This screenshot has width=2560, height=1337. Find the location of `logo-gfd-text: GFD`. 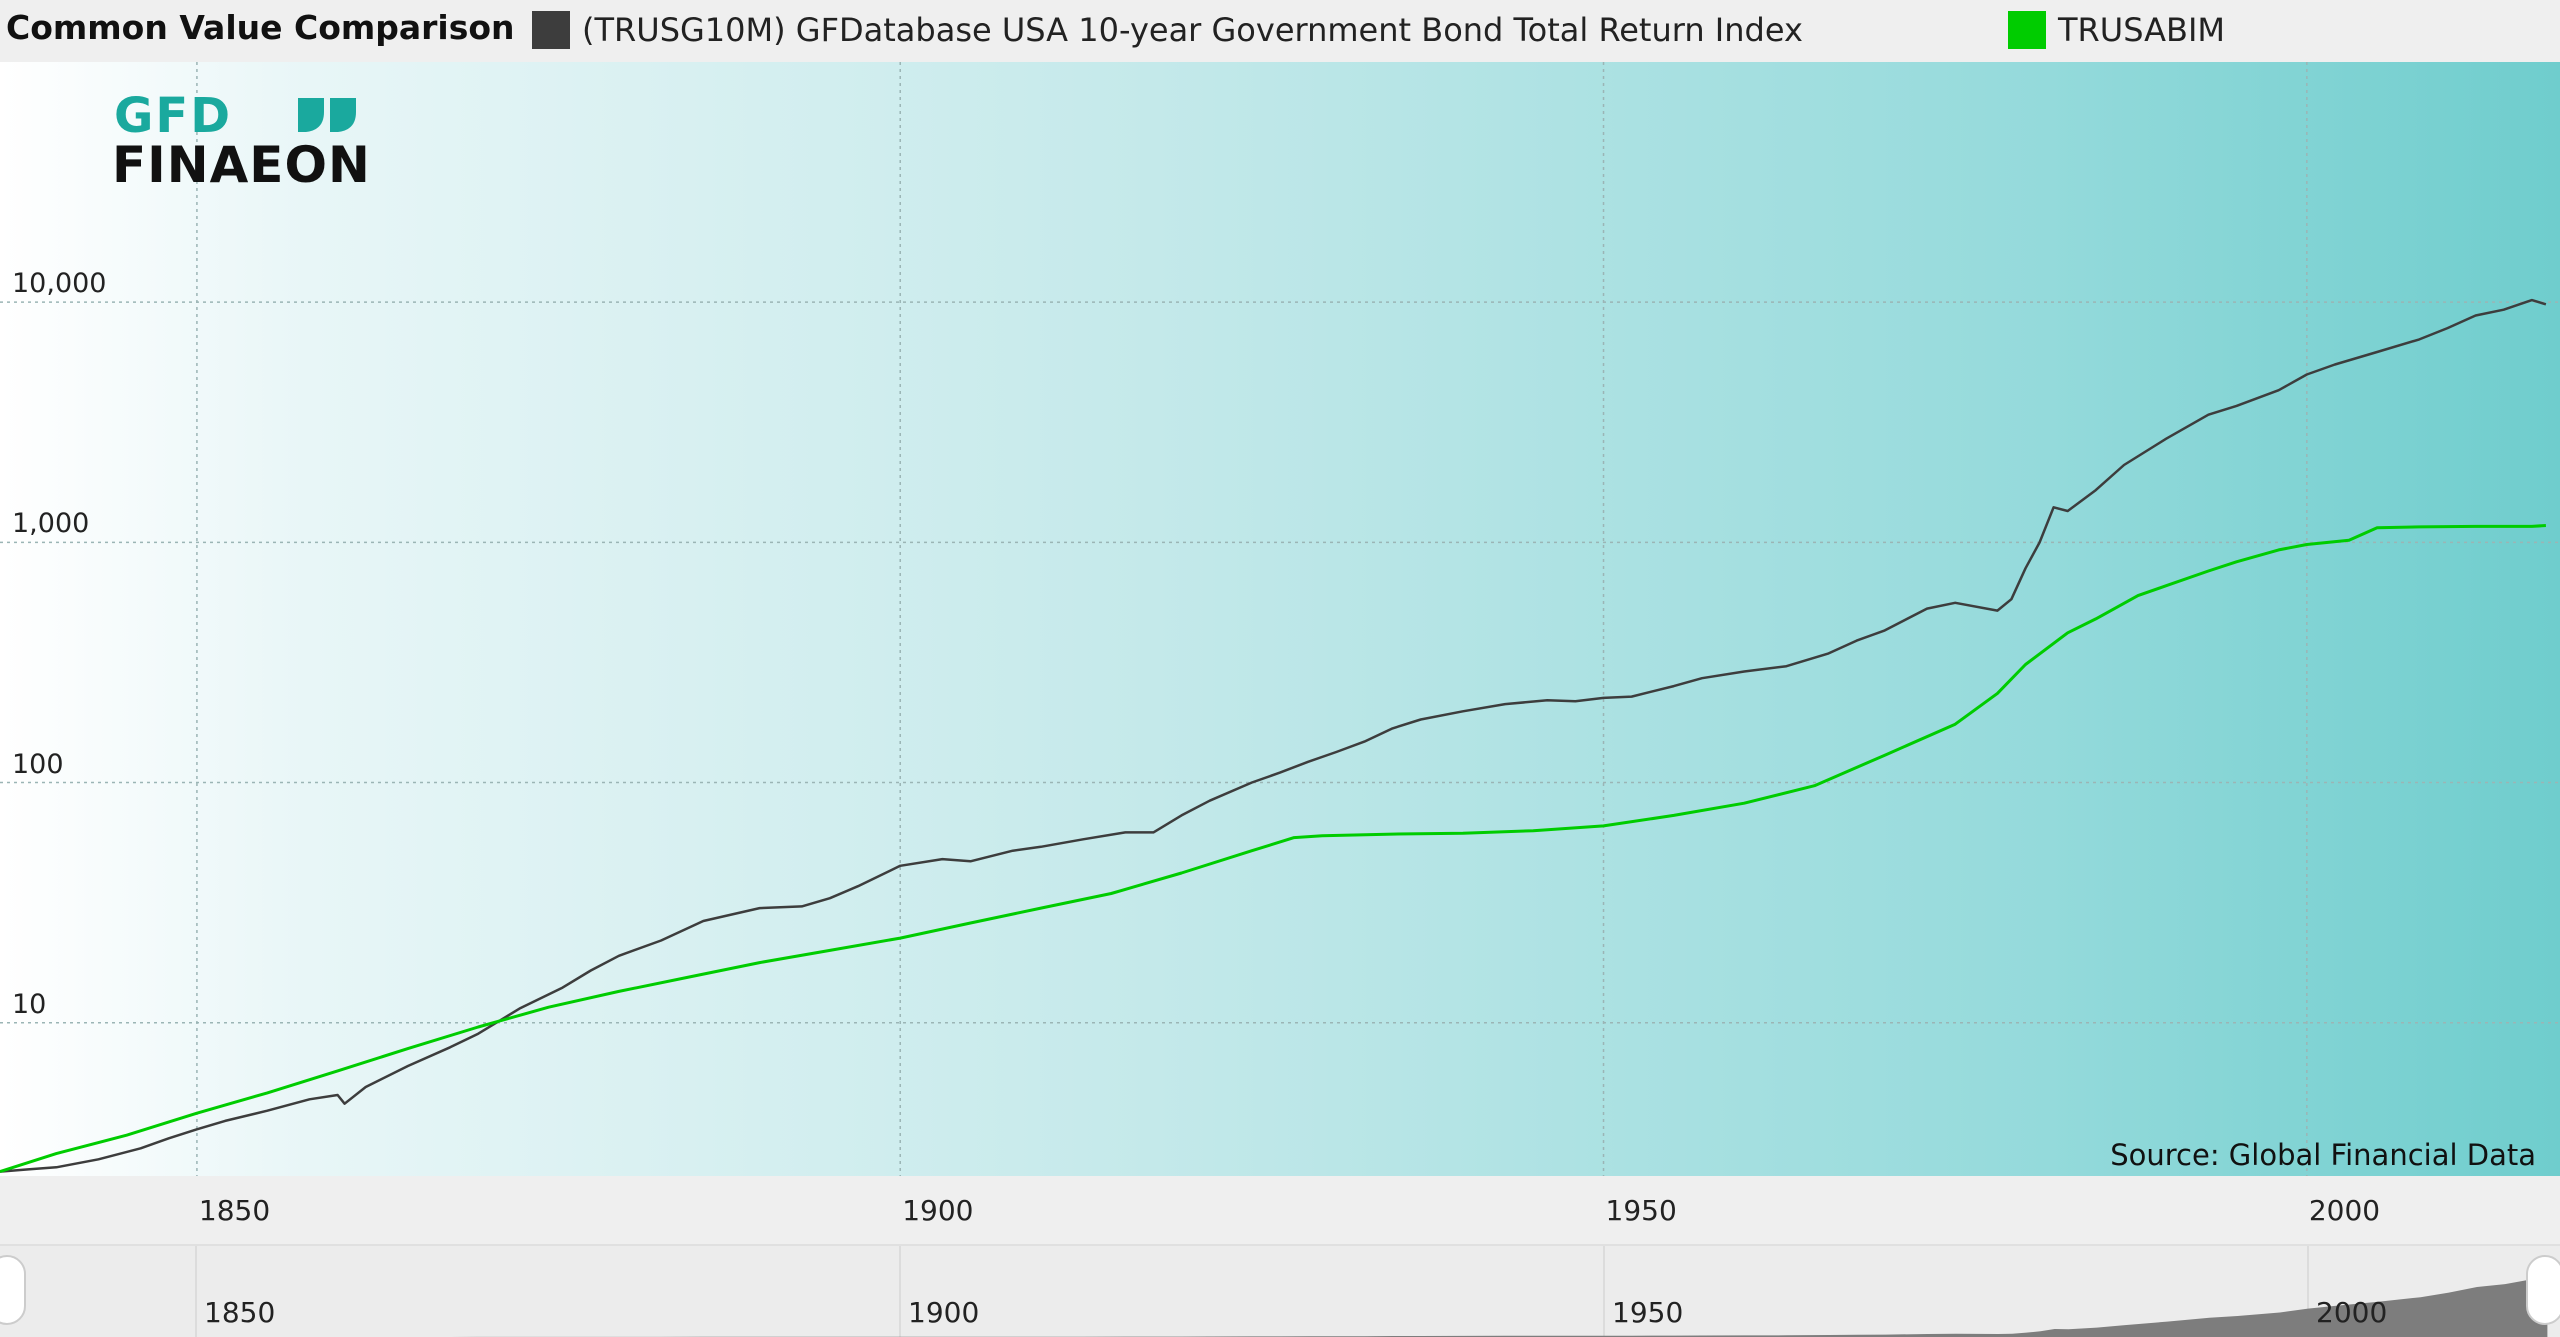

logo-gfd-text: GFD is located at coordinates (173, 118).